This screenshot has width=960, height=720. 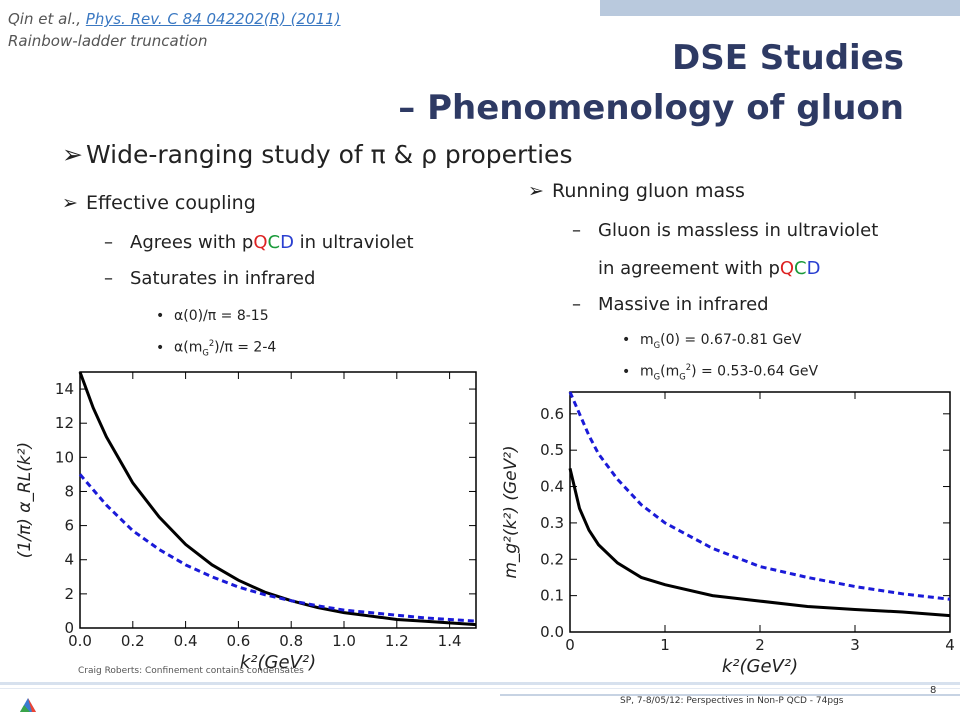 I want to click on alpha0-text: α(0)/π = 8-15, so click(x=221, y=316).